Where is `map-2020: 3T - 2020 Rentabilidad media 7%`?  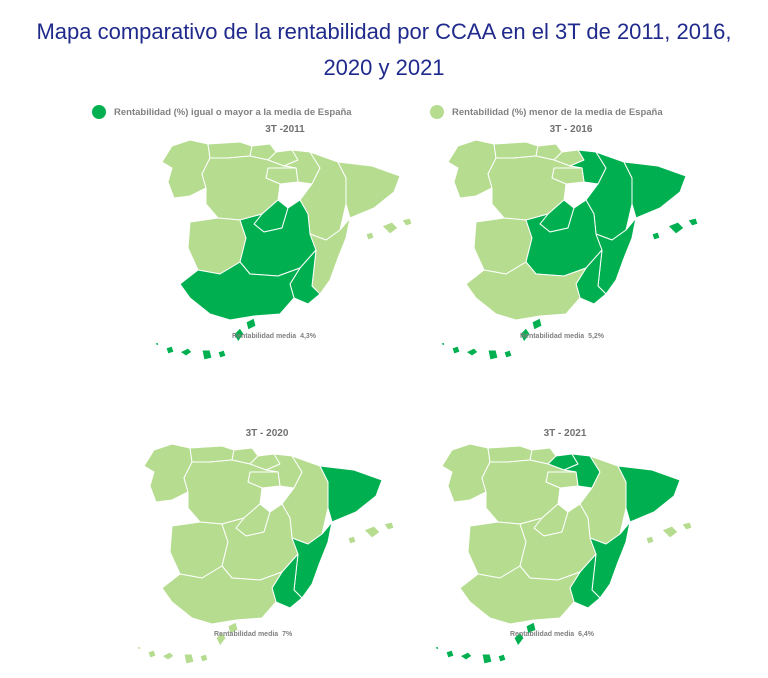
map-2020: 3T - 2020 Rentabilidad media 7% is located at coordinates (267, 553).